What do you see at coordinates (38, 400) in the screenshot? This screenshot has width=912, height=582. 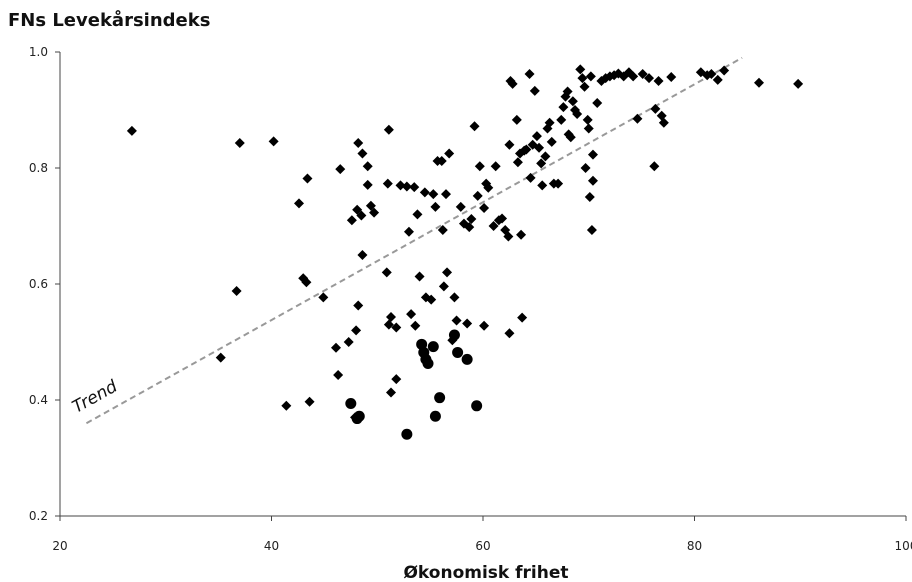 I see `y-tick-label: 0.4` at bounding box center [38, 400].